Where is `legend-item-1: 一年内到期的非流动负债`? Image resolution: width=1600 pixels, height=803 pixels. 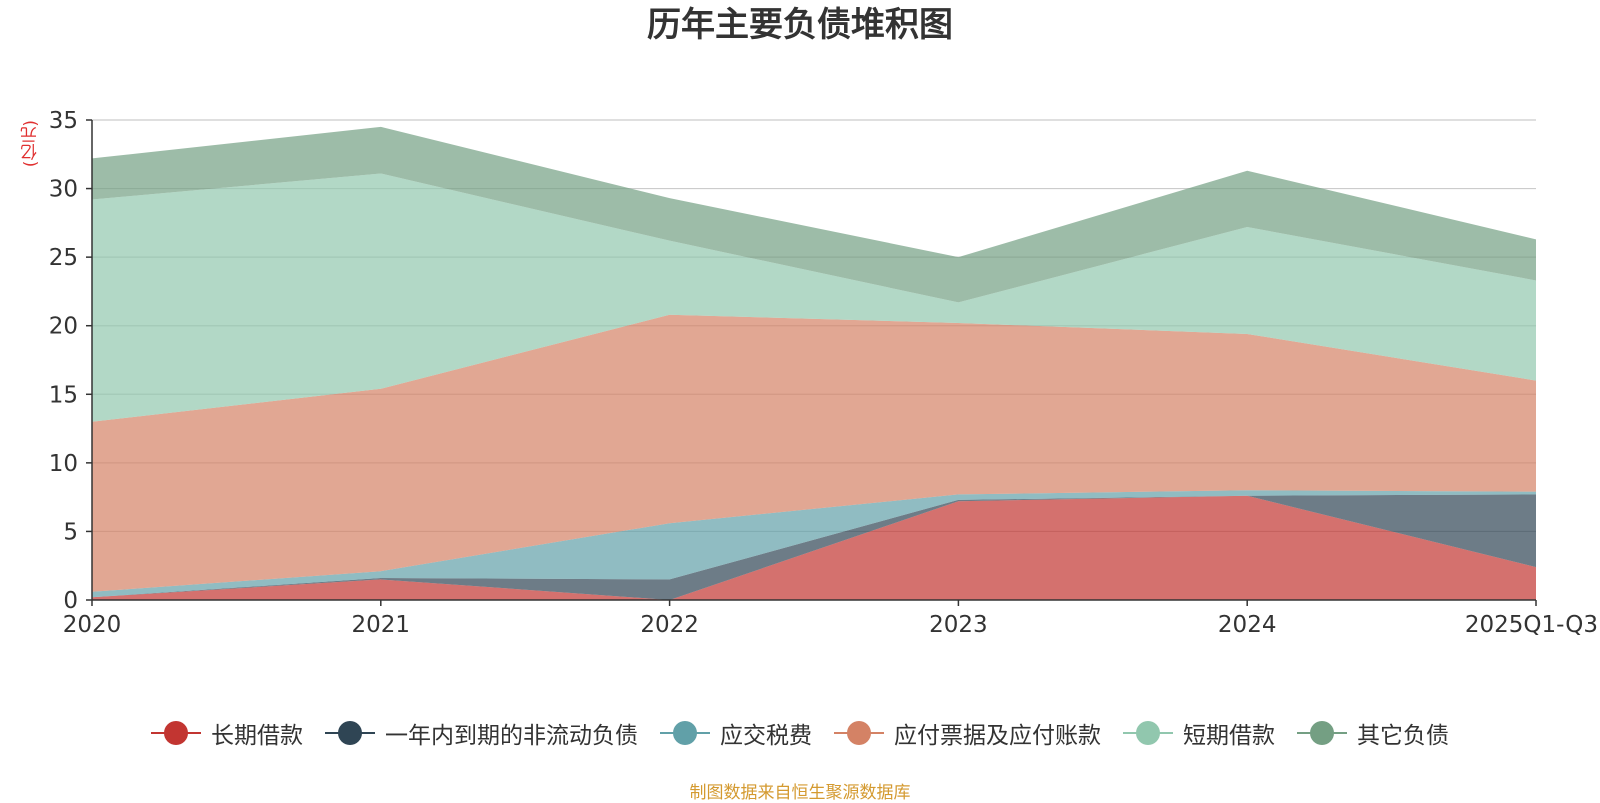 legend-item-1: 一年内到期的非流动负债 is located at coordinates (481, 733).